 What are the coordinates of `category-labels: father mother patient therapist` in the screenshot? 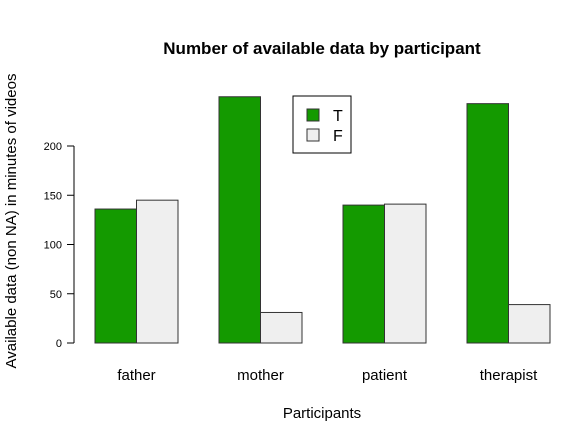 It's located at (327, 375).